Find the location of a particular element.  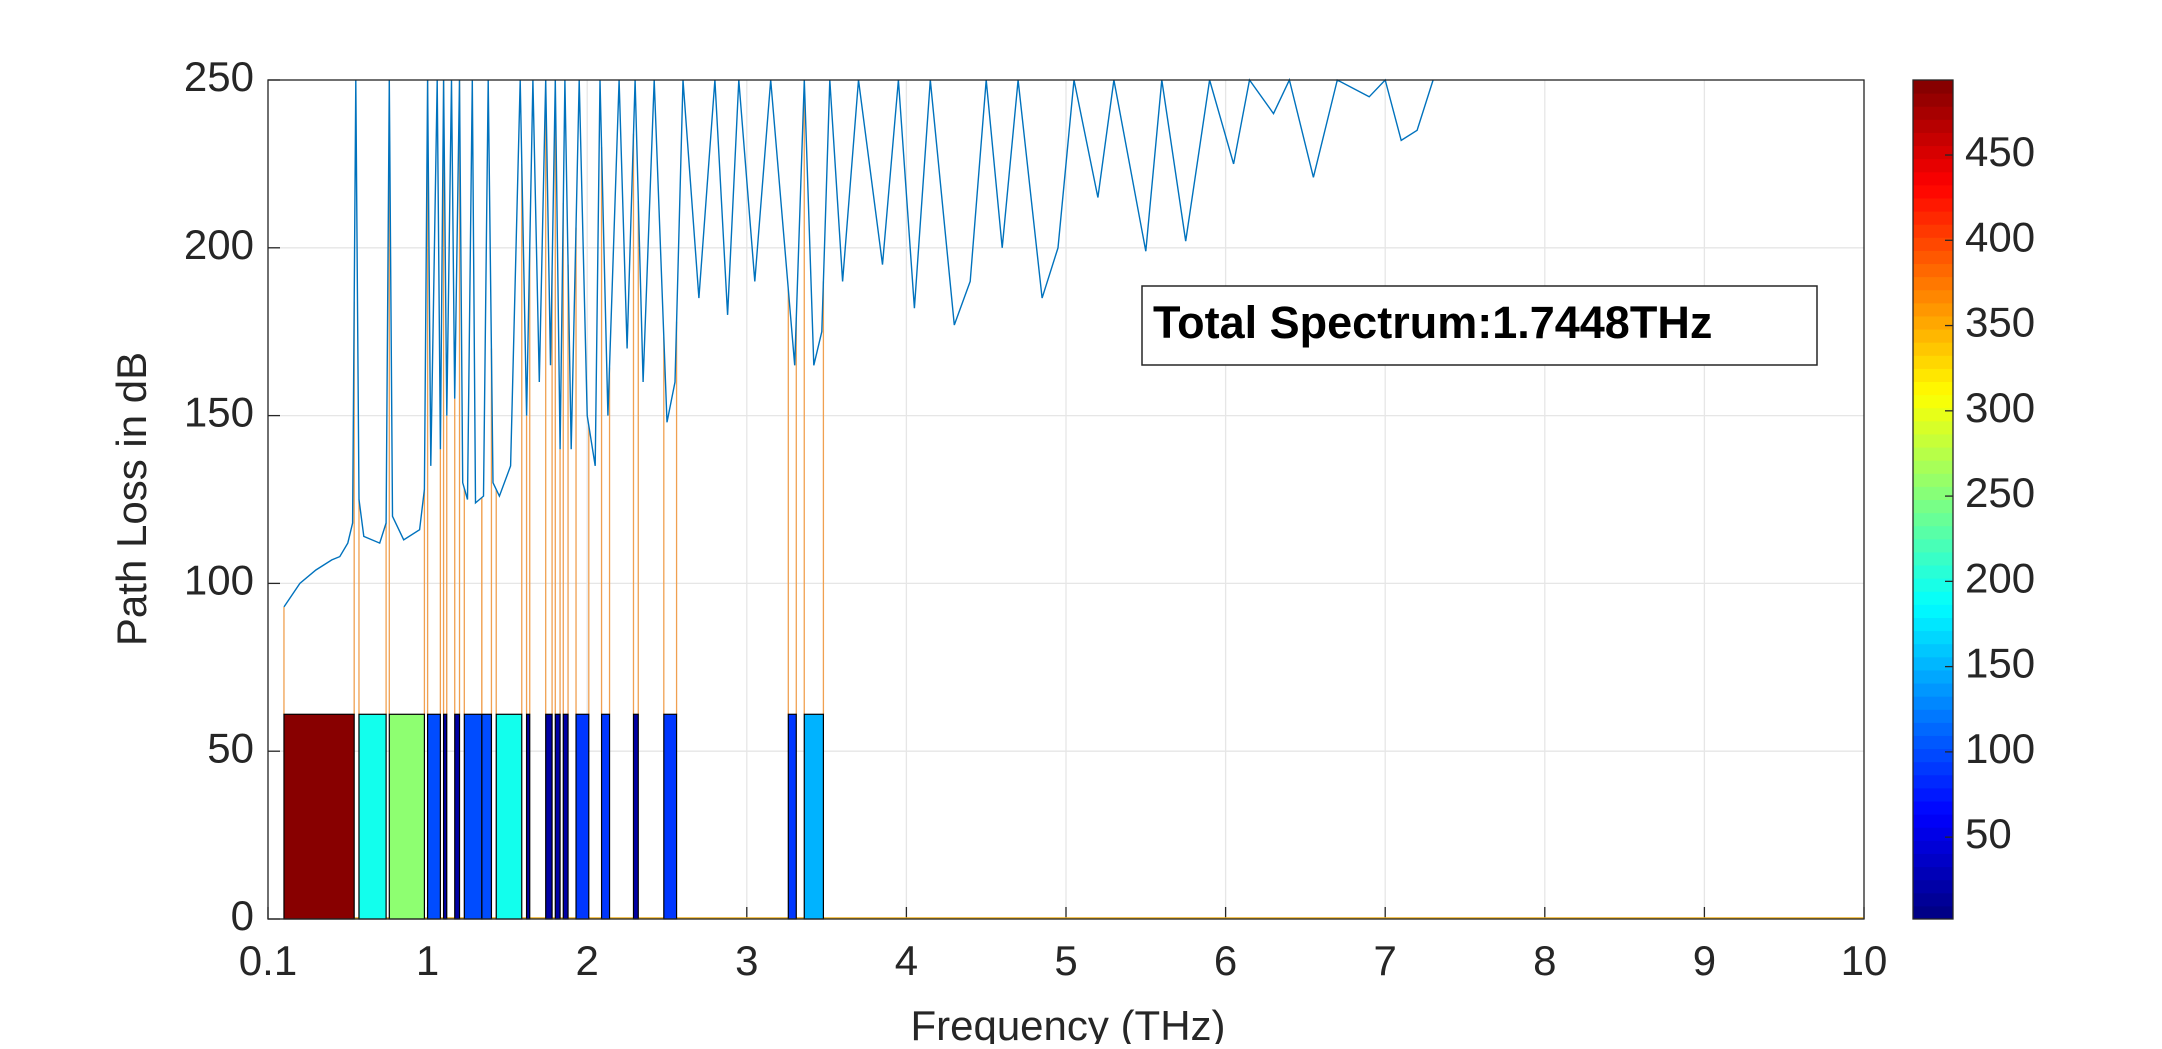

x-tick-label: 2 is located at coordinates (587, 960).